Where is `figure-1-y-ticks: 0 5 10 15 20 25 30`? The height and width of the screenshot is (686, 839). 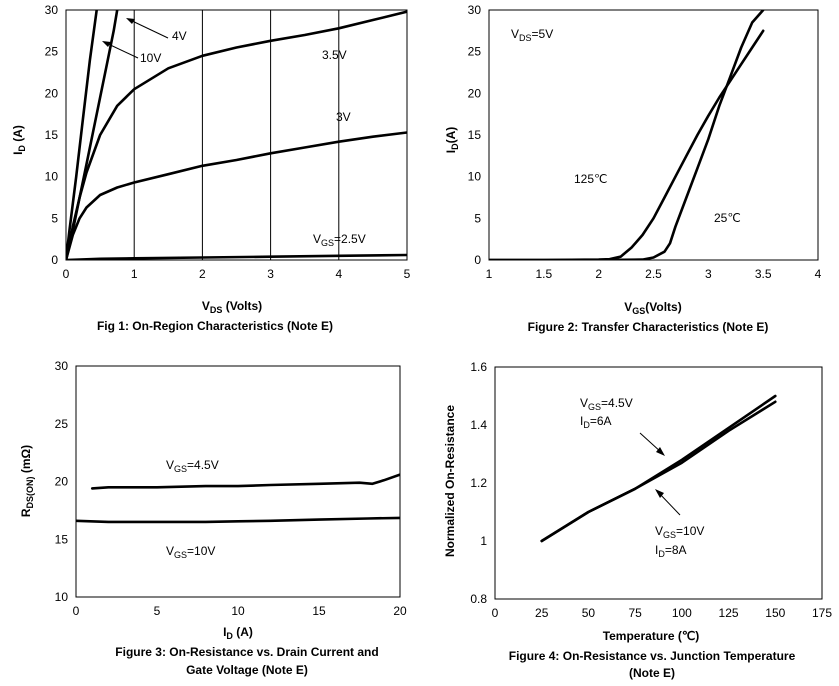 figure-1-y-ticks: 0 5 10 15 20 25 30 is located at coordinates (52, 135).